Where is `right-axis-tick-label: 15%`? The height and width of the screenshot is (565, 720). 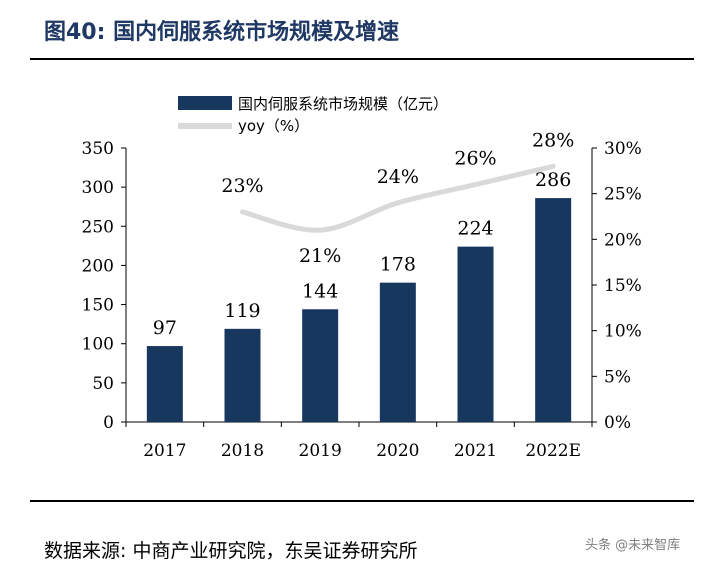
right-axis-tick-label: 15% is located at coordinates (623, 286).